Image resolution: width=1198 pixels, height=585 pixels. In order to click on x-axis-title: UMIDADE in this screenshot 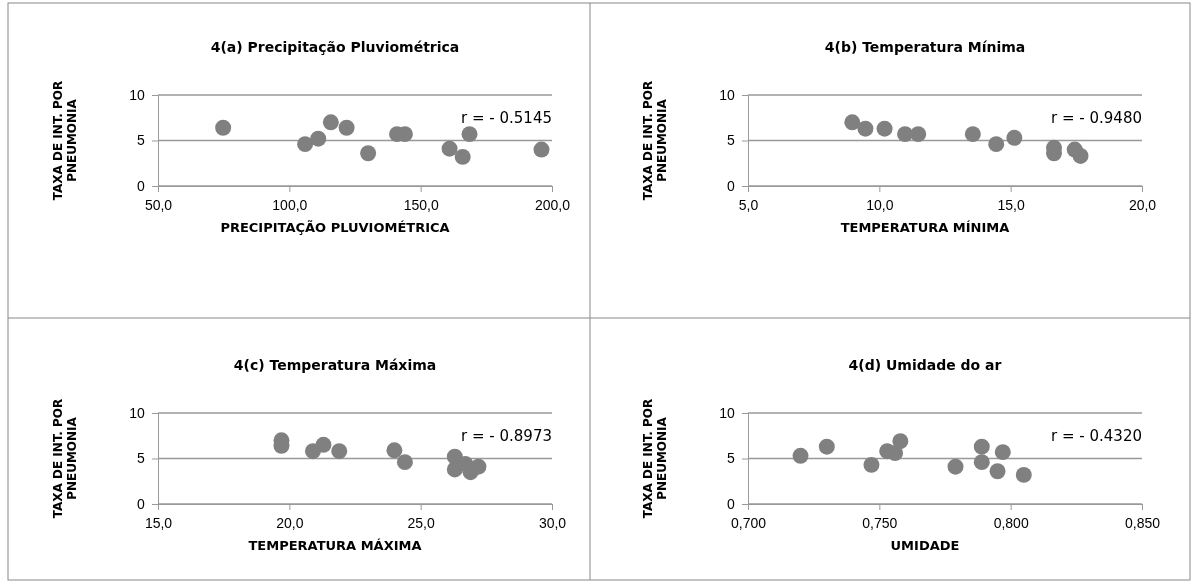, I will do `click(925, 545)`.